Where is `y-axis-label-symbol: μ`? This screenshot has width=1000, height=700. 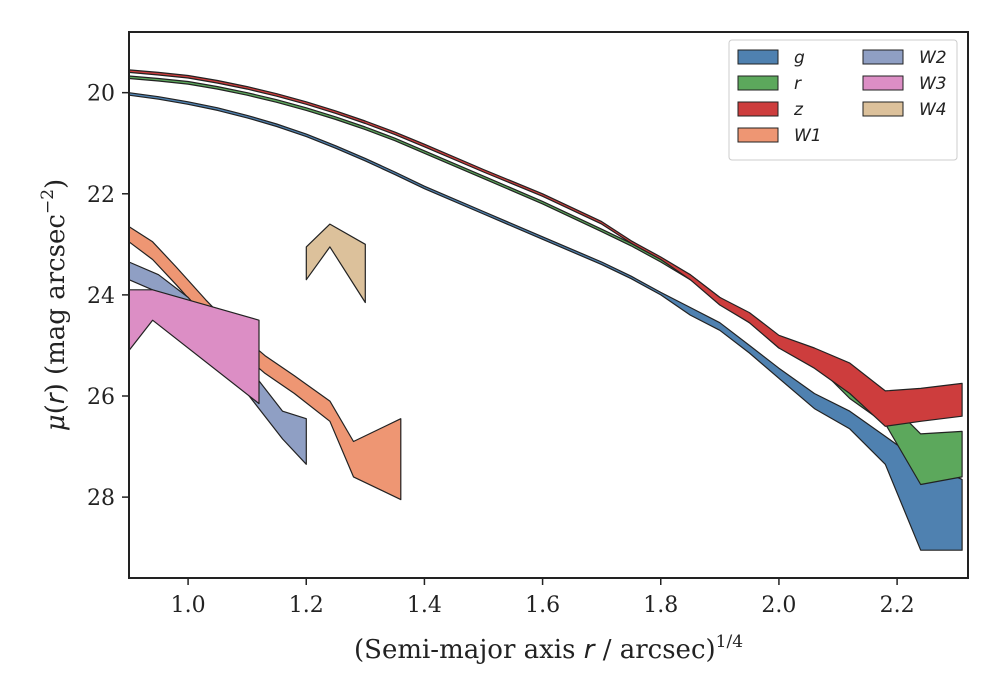 y-axis-label-symbol: μ is located at coordinates (56, 422).